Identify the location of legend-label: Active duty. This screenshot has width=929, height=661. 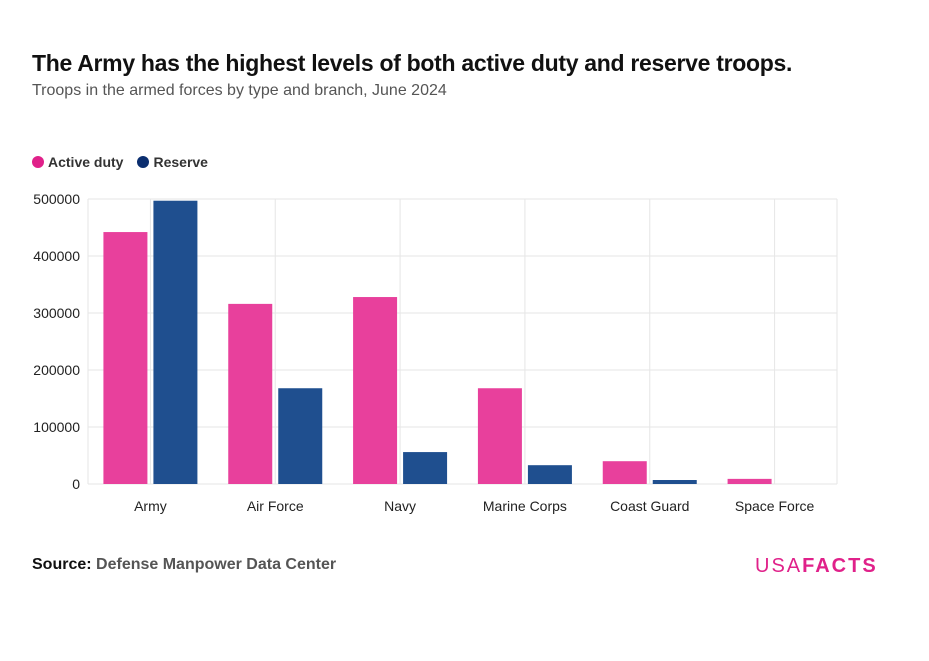
(86, 162).